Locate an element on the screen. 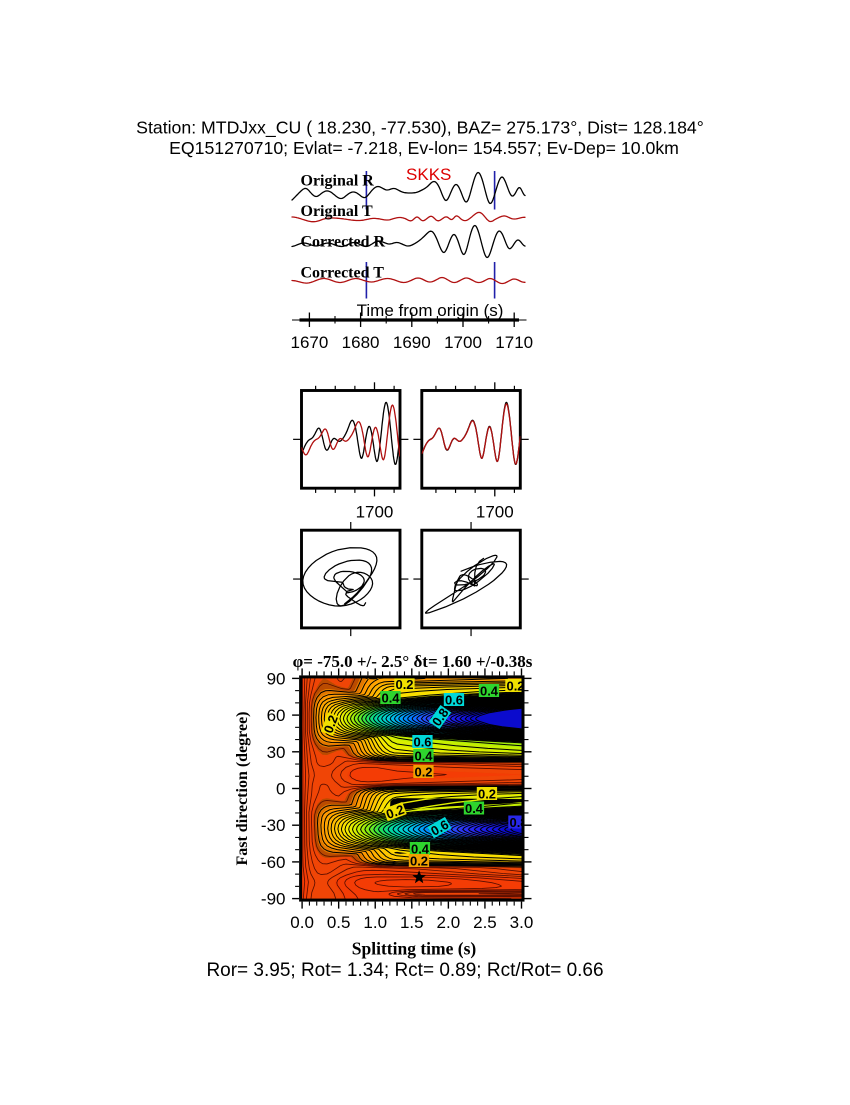 This screenshot has width=850, height=1105. svg-text: Fast direction (degree) is located at coordinates (242, 788).